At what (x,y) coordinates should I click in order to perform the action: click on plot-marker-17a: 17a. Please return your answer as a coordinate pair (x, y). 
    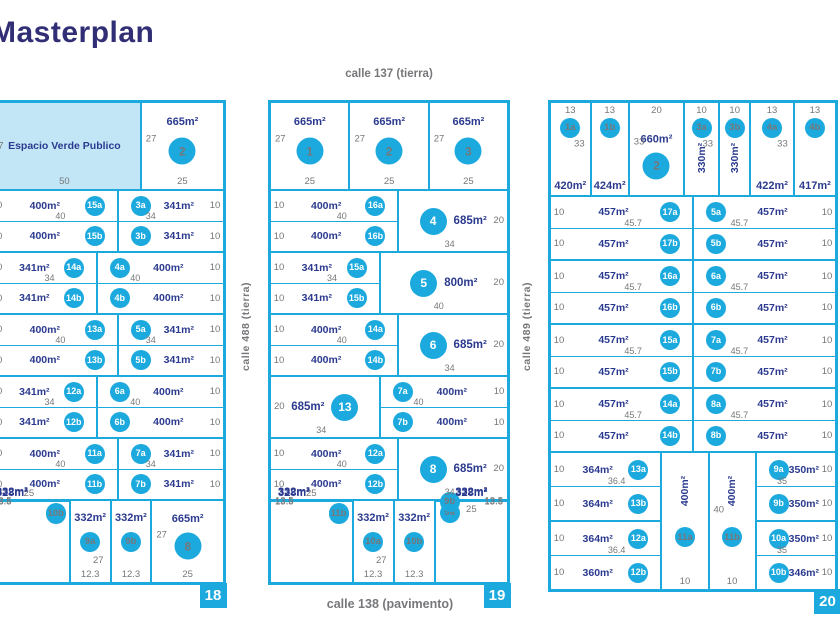
    Looking at the image, I should click on (670, 212).